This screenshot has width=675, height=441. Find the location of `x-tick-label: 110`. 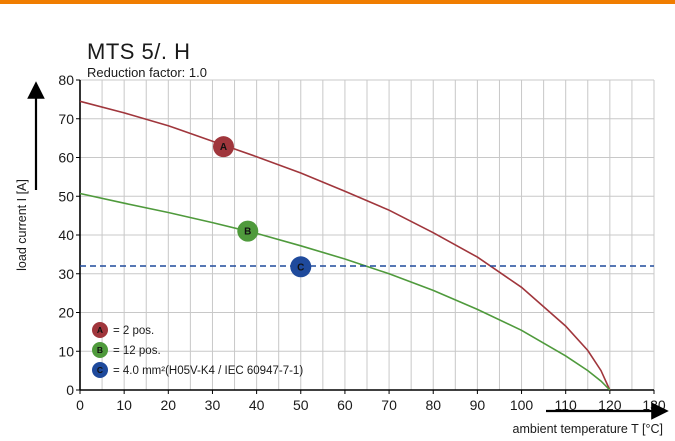

x-tick-label: 110 is located at coordinates (566, 405).